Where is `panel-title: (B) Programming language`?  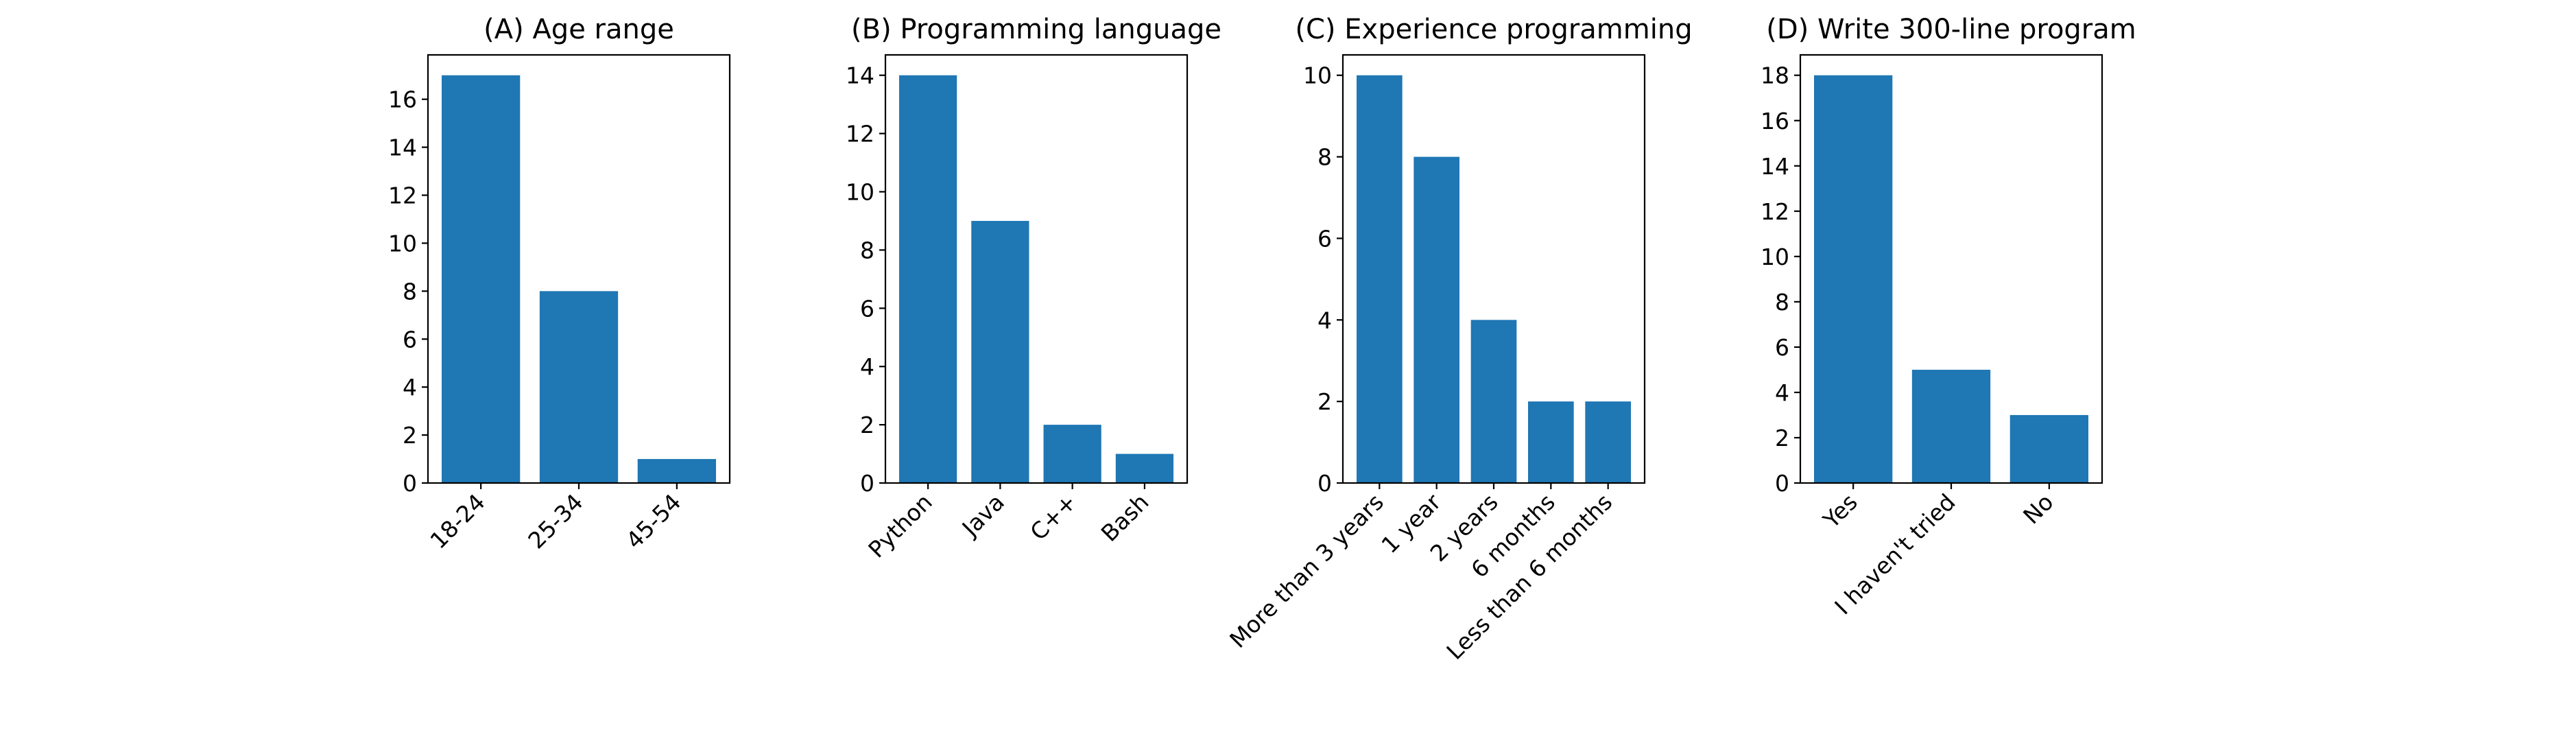 panel-title: (B) Programming language is located at coordinates (1036, 29).